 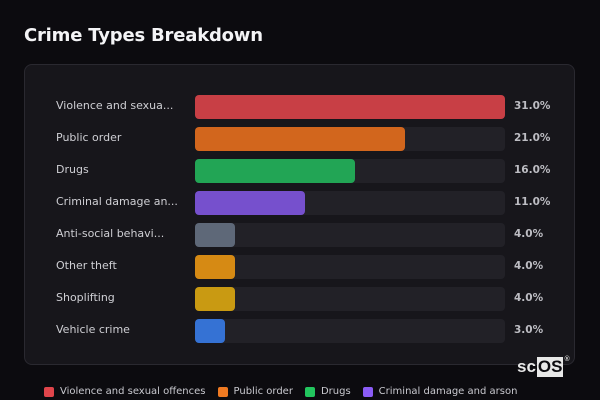 What do you see at coordinates (133, 391) in the screenshot?
I see `legend-label: Violence and sexual offences` at bounding box center [133, 391].